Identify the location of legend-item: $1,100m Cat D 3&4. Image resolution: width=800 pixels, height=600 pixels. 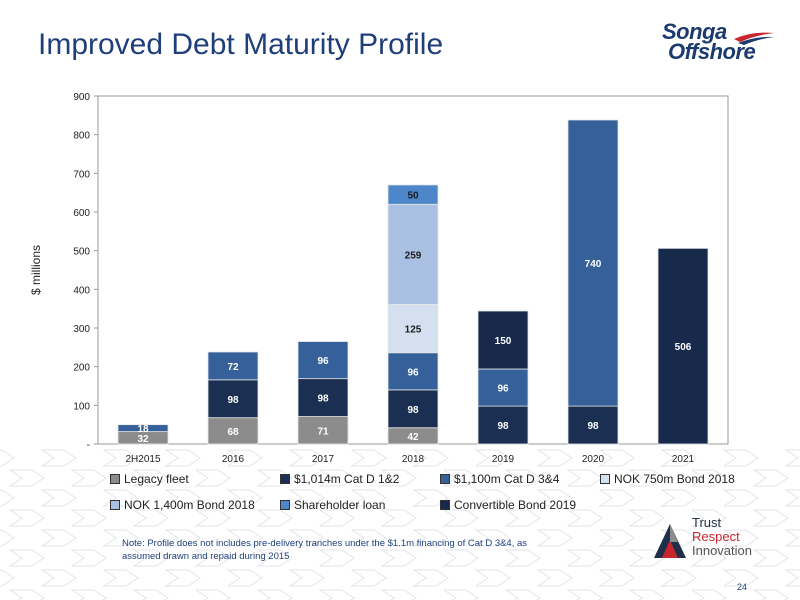
(499, 479).